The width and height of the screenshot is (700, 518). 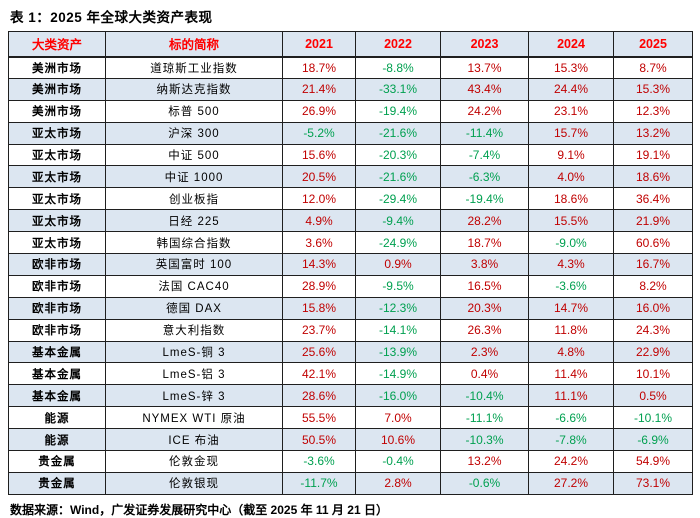 I want to click on value-cell-2024: 15.5%, so click(x=571, y=221).